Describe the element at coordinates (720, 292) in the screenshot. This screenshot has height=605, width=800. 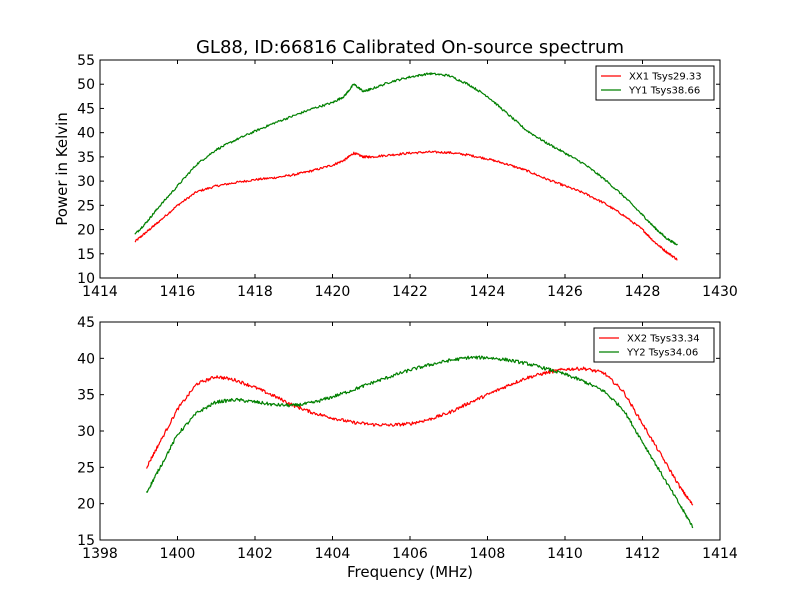
I see `x-tick-label: 1430` at that location.